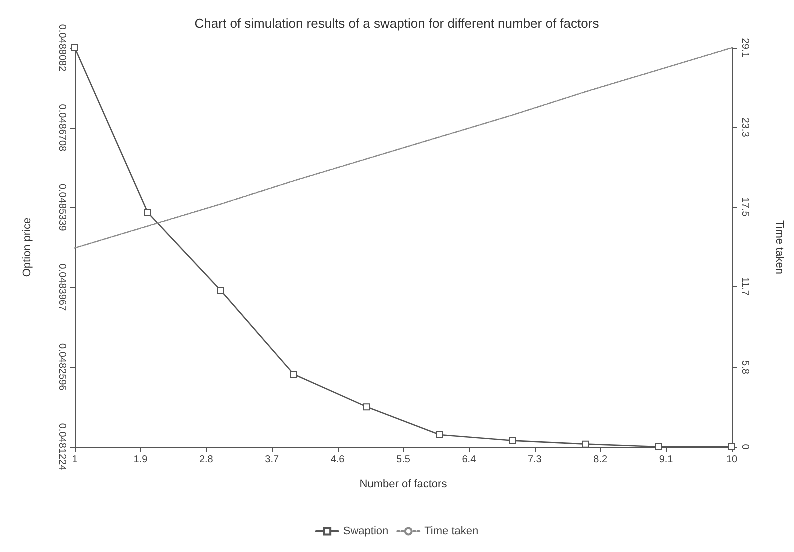 The image size is (794, 552). What do you see at coordinates (666, 460) in the screenshot?
I see `x-tick-label: 9.1` at bounding box center [666, 460].